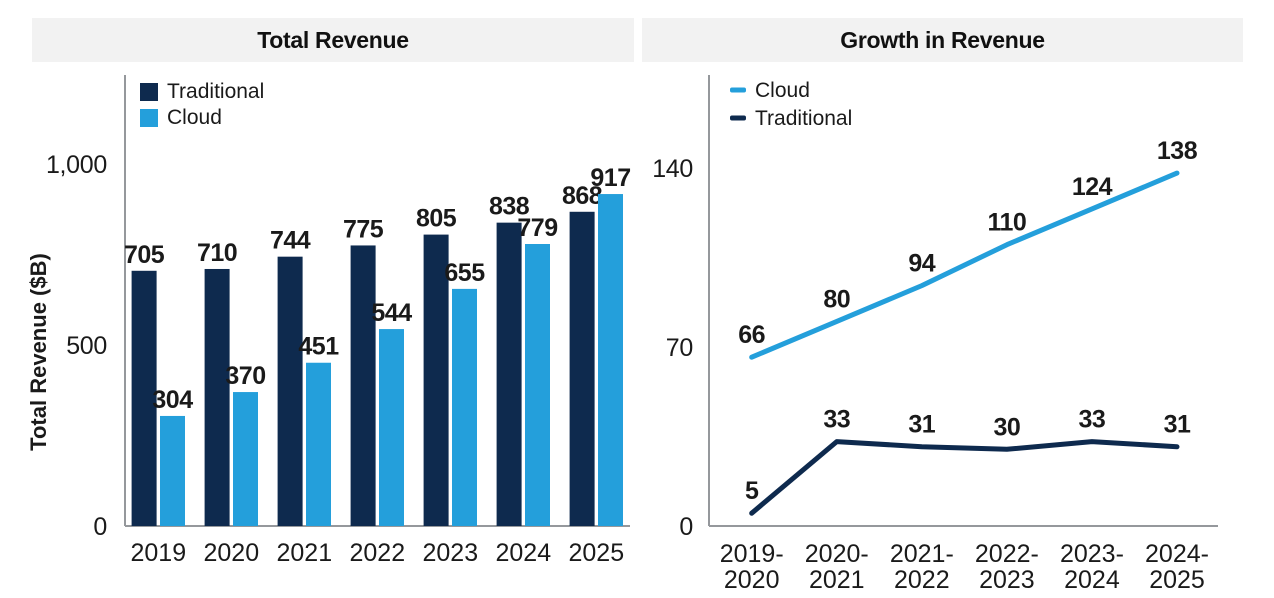  What do you see at coordinates (672, 169) in the screenshot?
I see `y-tick-label: 140` at bounding box center [672, 169].